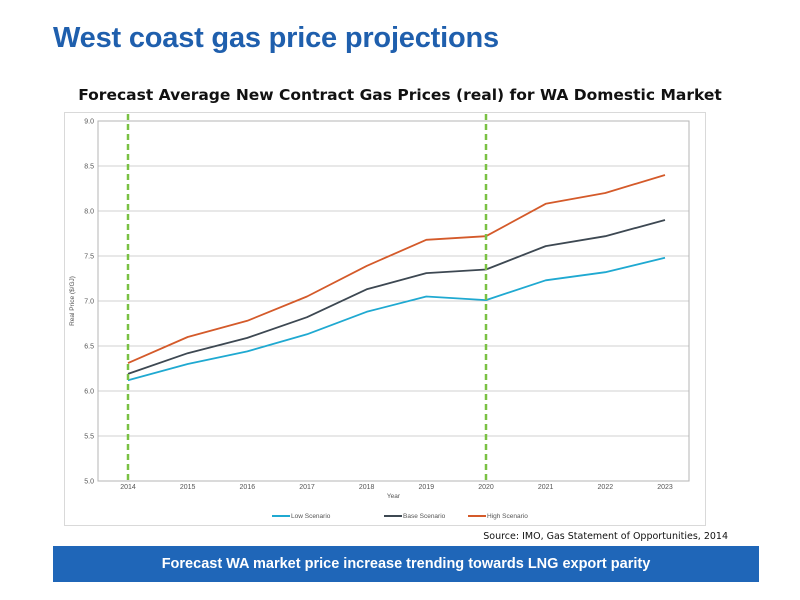 This screenshot has height=600, width=800. What do you see at coordinates (89, 257) in the screenshot?
I see `y-tick-label: 7.5` at bounding box center [89, 257].